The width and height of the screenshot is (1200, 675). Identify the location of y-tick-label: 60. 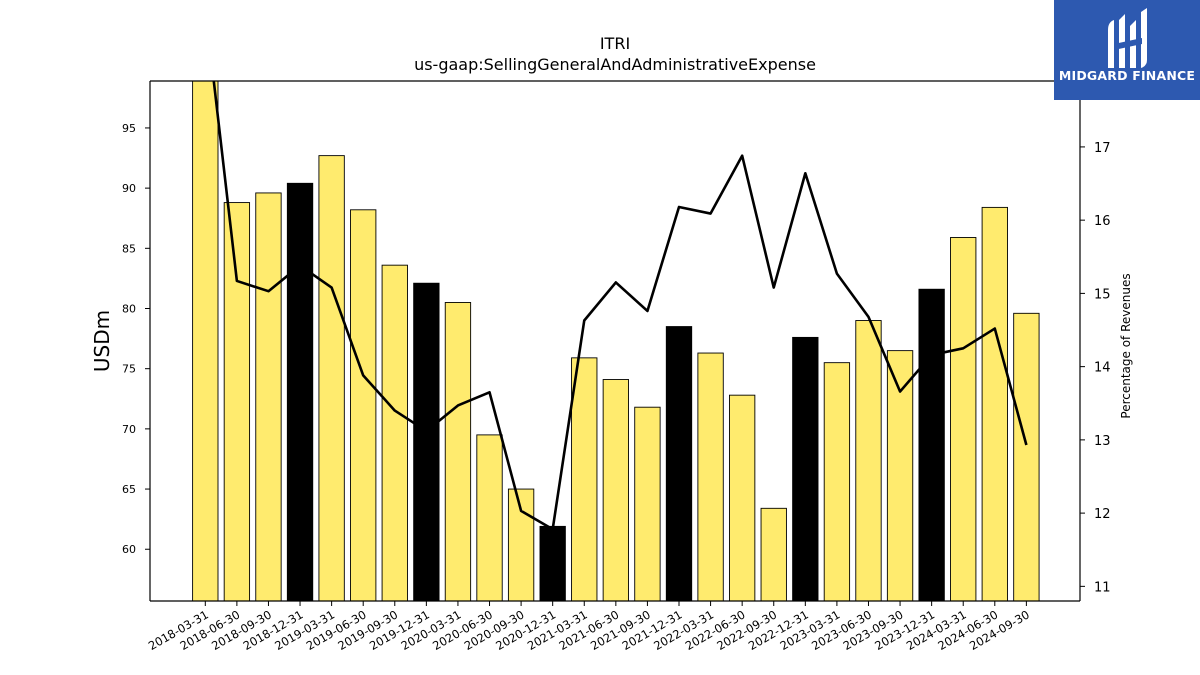
(129, 549).